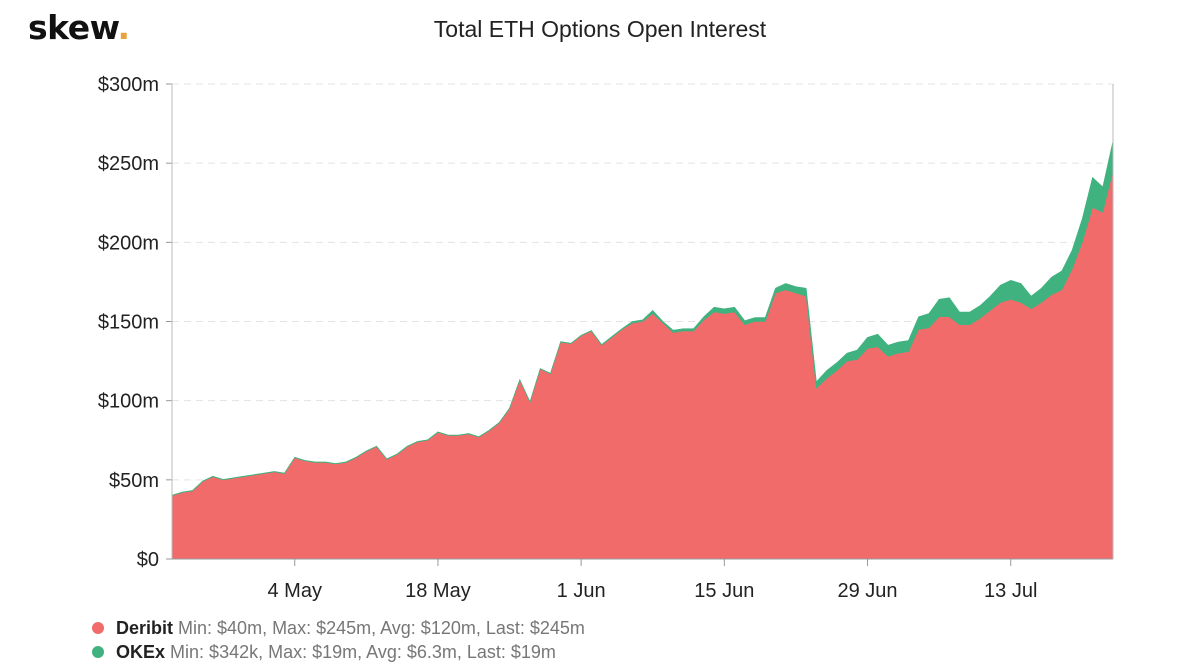 The width and height of the screenshot is (1200, 670). Describe the element at coordinates (148, 560) in the screenshot. I see `y-tick-label: $0` at that location.